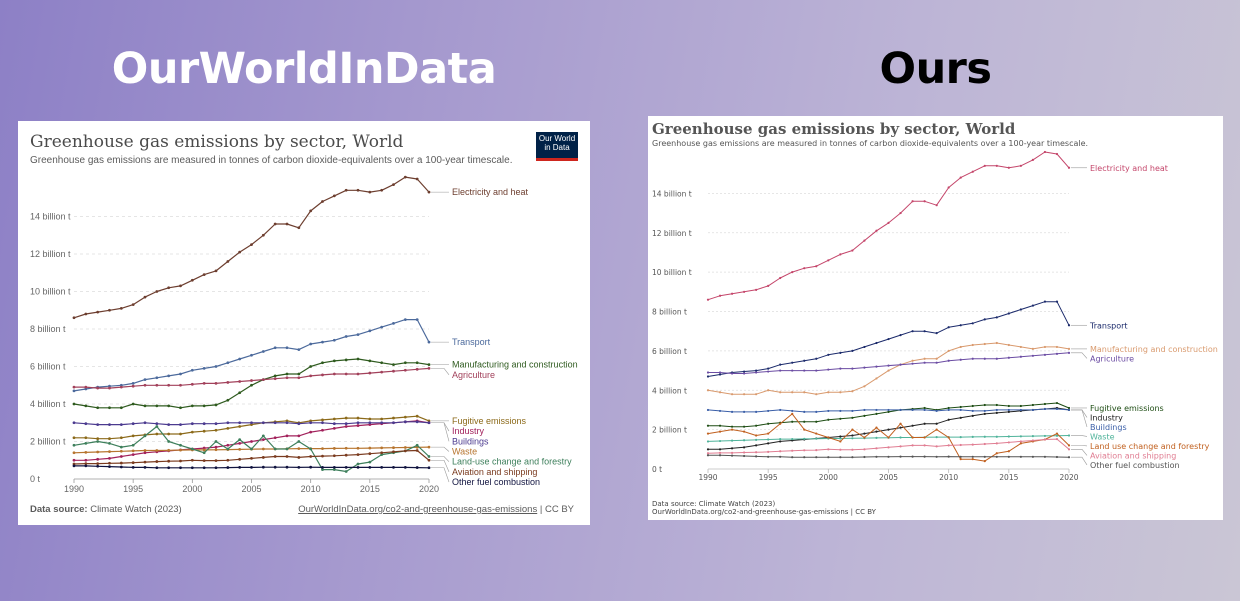 The width and height of the screenshot is (1240, 601). Describe the element at coordinates (251, 247) in the screenshot. I see `owid-series-electricity-and-heat` at that location.